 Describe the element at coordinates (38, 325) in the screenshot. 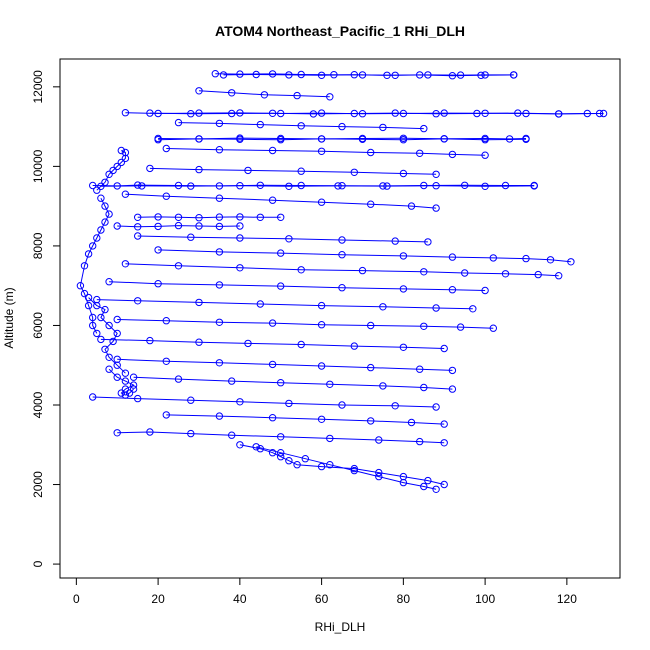

I see `y-tick-label: 6000` at that location.